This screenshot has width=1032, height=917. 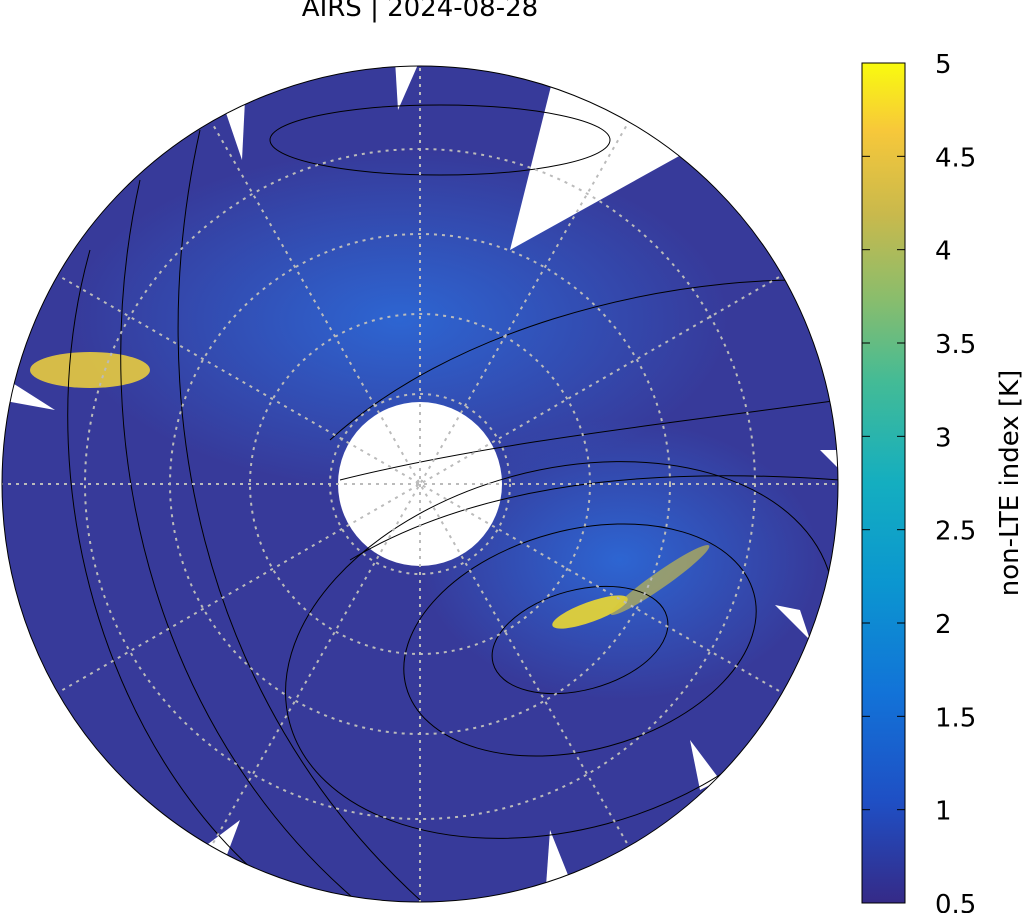 What do you see at coordinates (943, 625) in the screenshot?
I see `tick-label: 2` at bounding box center [943, 625].